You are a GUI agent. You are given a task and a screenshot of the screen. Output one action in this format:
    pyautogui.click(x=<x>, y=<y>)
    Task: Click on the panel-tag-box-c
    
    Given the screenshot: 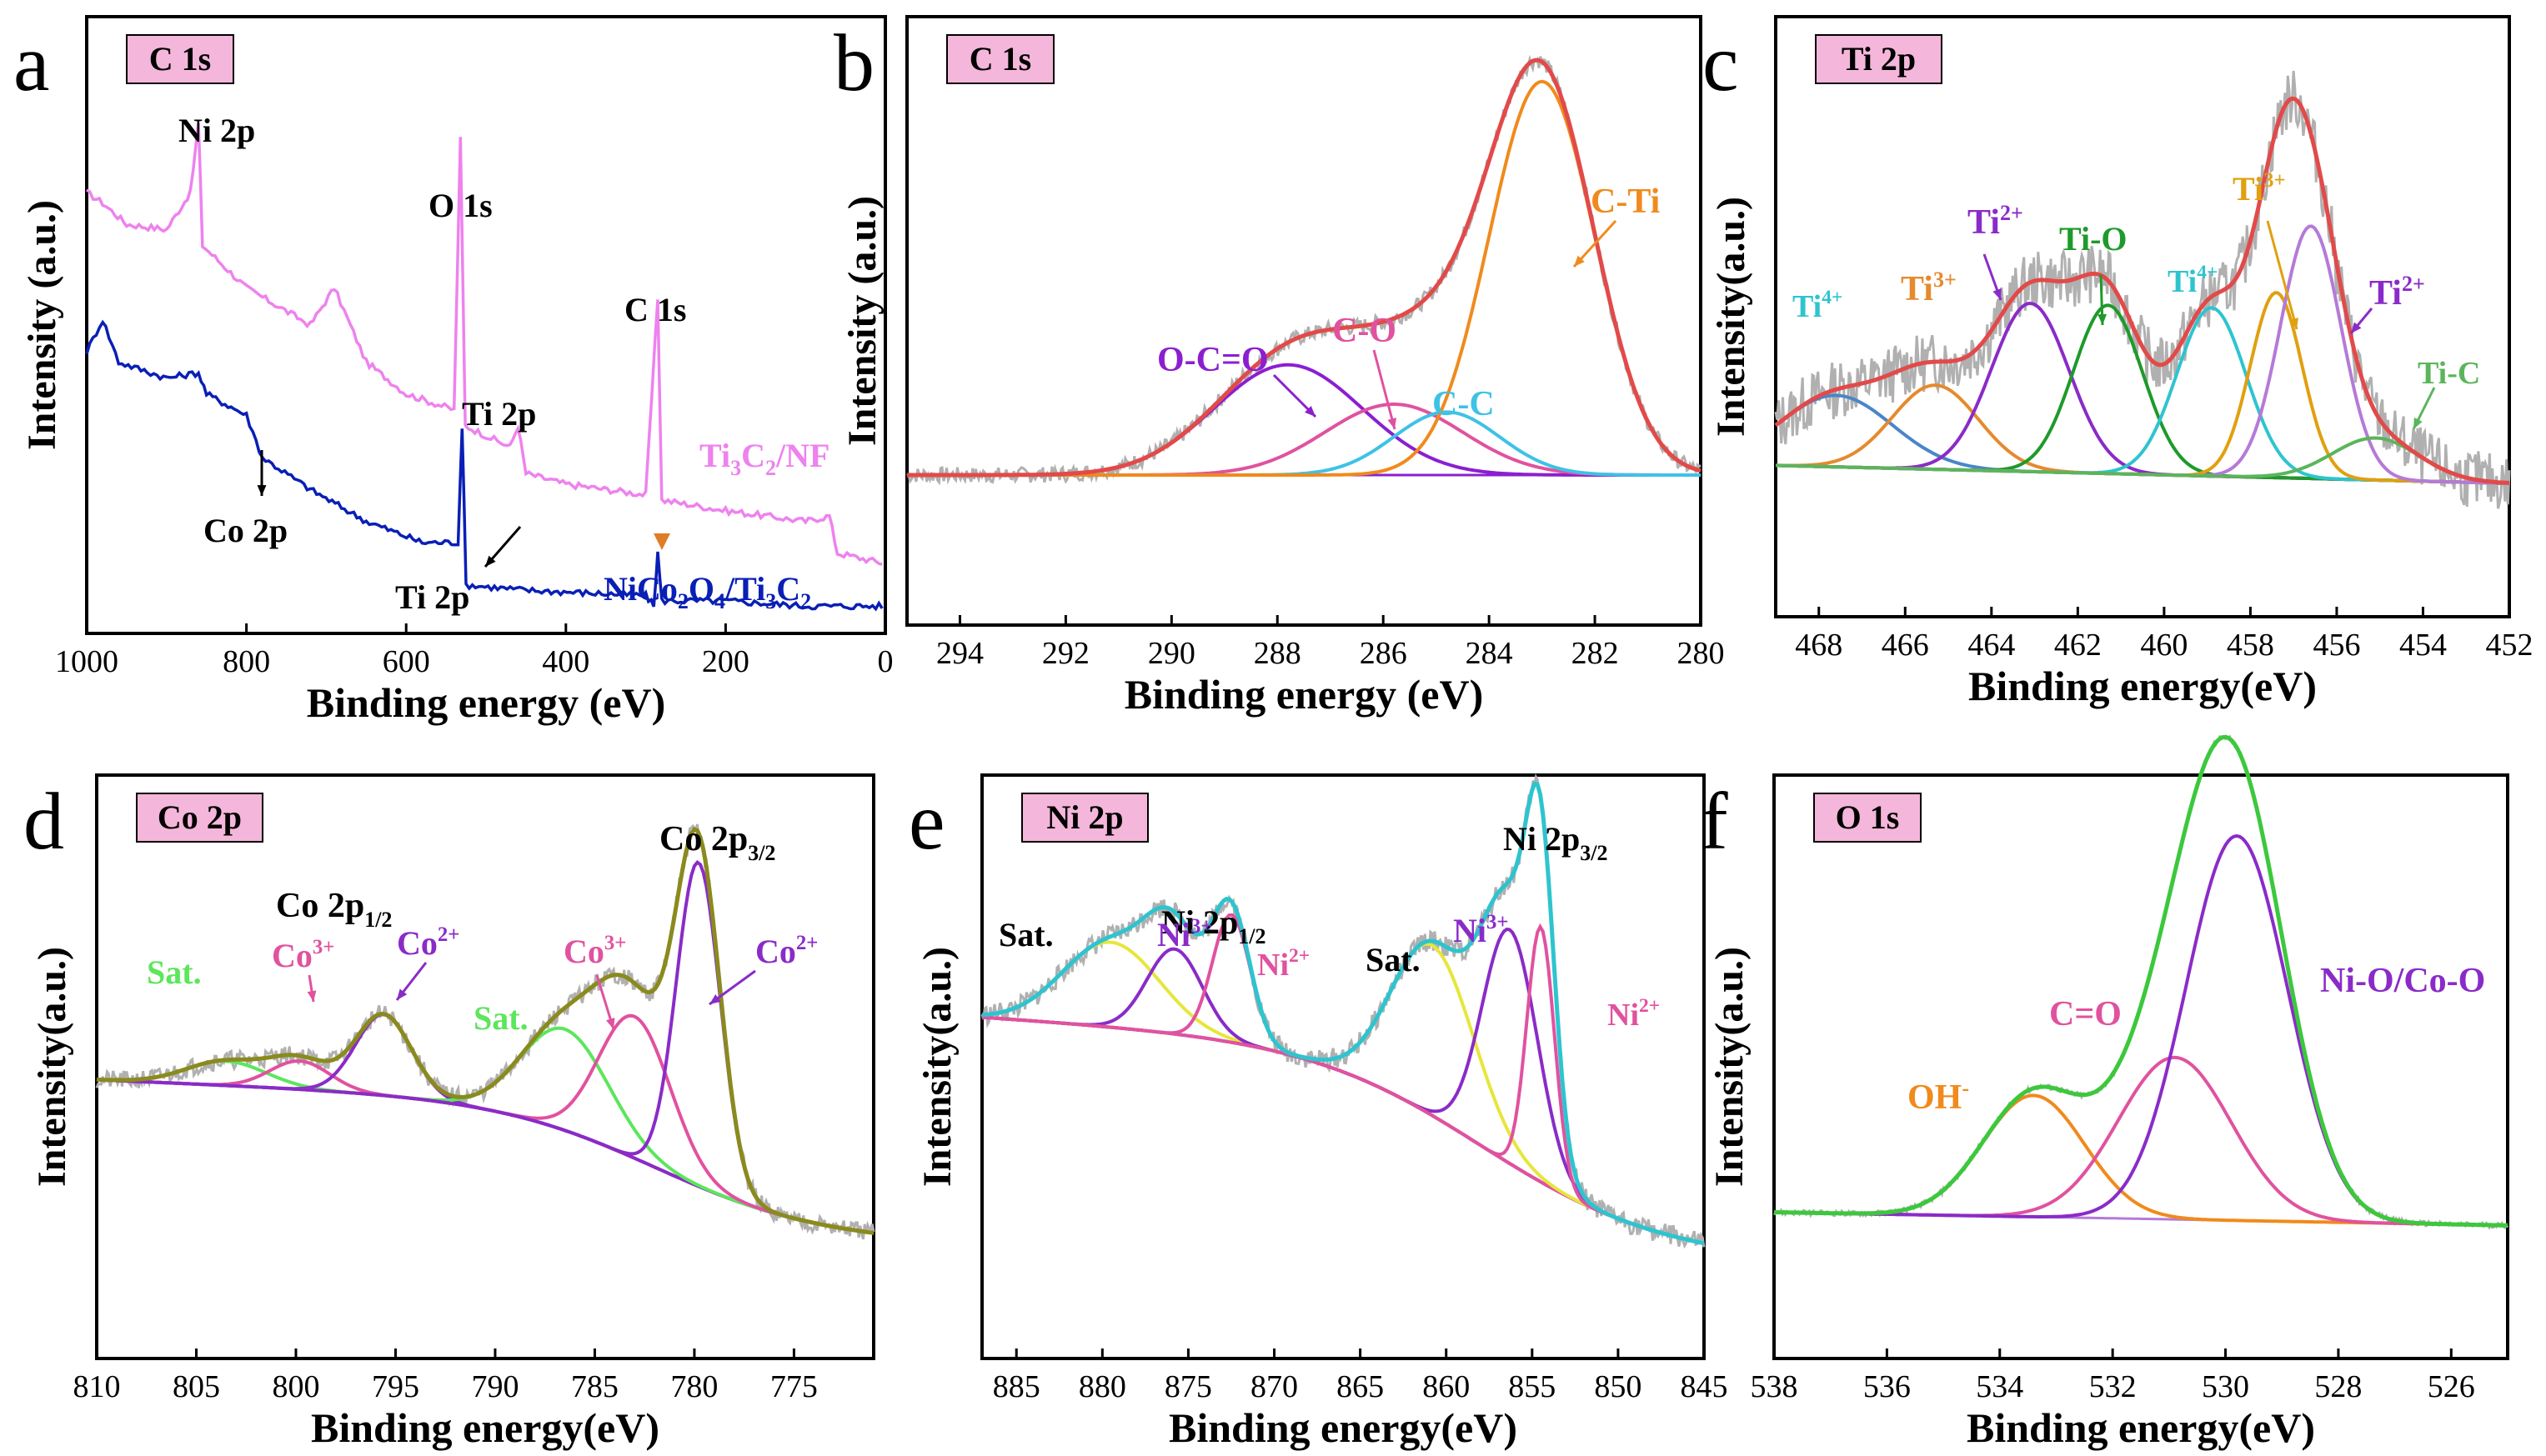 What is the action you would take?
    pyautogui.click(x=1878, y=59)
    